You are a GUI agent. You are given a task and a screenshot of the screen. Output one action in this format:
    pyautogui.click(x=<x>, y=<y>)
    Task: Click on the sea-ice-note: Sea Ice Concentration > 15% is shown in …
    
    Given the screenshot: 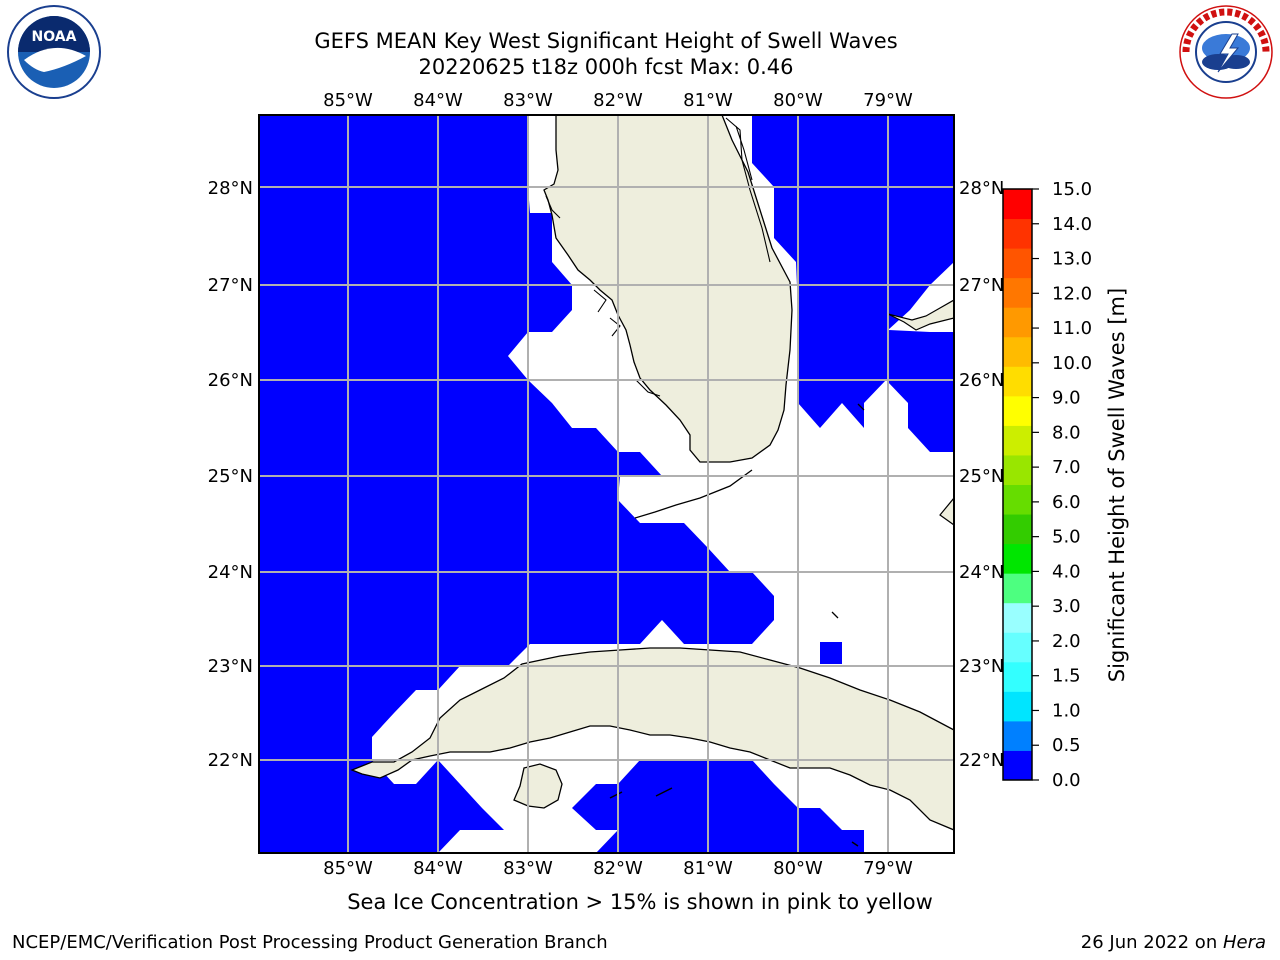 What is the action you would take?
    pyautogui.click(x=640, y=902)
    